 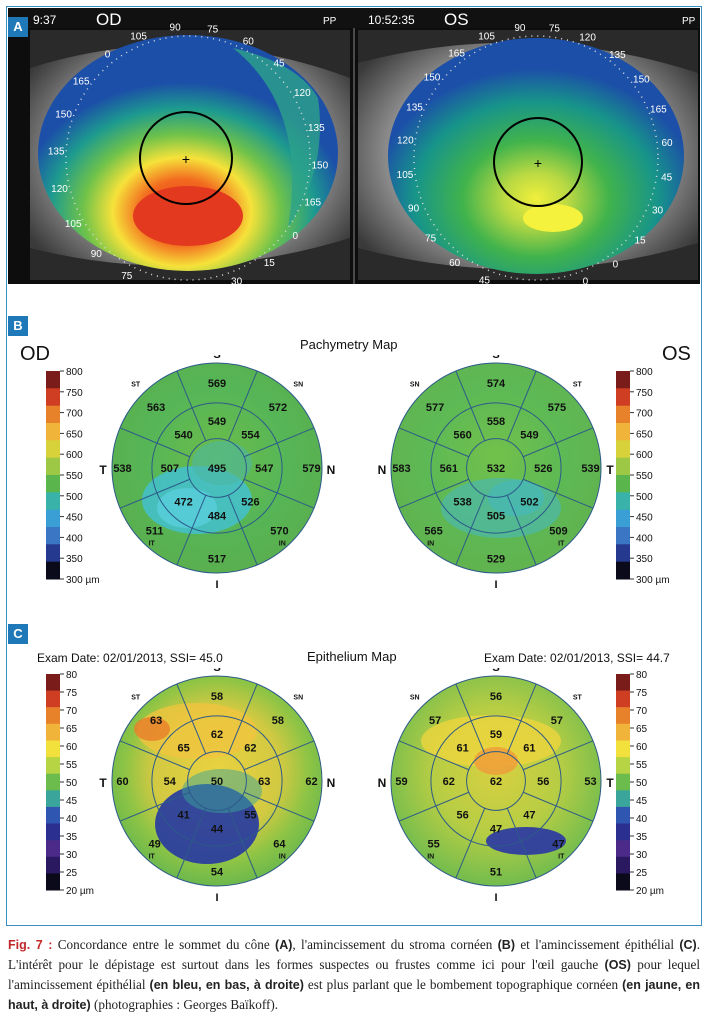 I want to click on caption-fig-number: Fig. 7 :, so click(x=30, y=945).